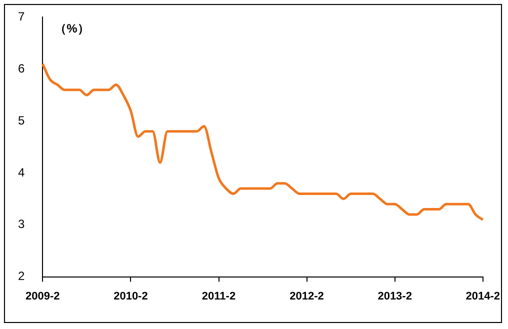 The image size is (508, 329). What do you see at coordinates (131, 296) in the screenshot?
I see `x-tick-label: 2010-2` at bounding box center [131, 296].